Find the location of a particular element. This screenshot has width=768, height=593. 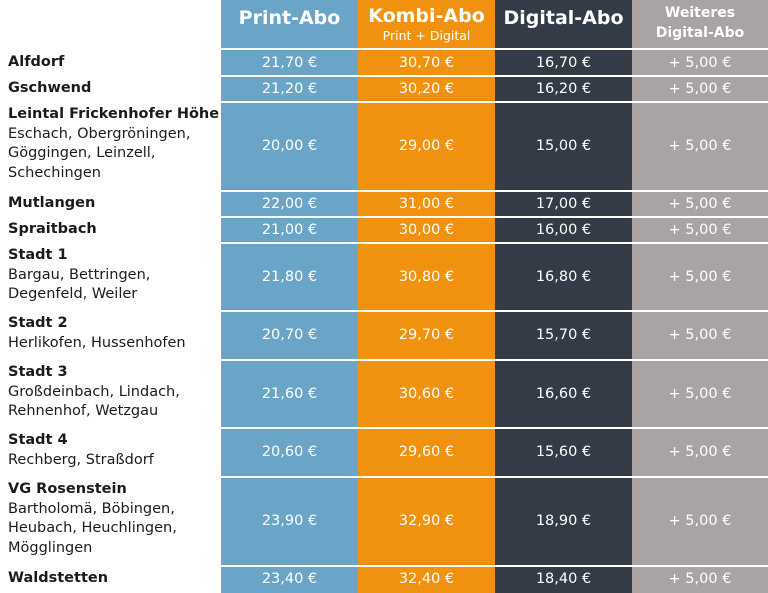

header-weiteres-label-line1: Weiteres is located at coordinates (700, 13).